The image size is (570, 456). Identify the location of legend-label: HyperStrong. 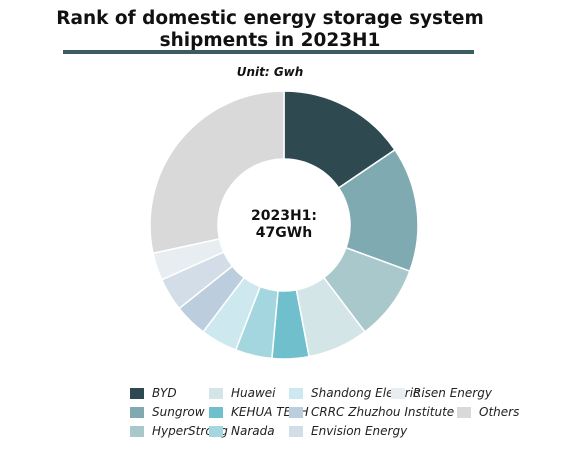
(190, 431).